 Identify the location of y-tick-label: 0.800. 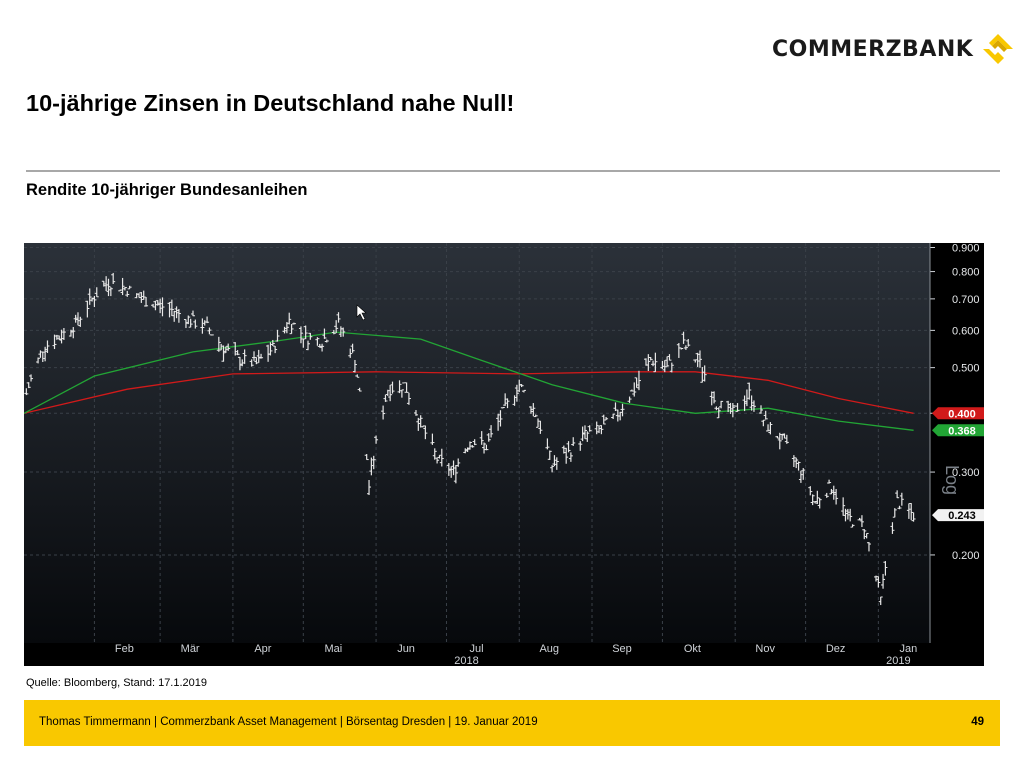
(966, 273).